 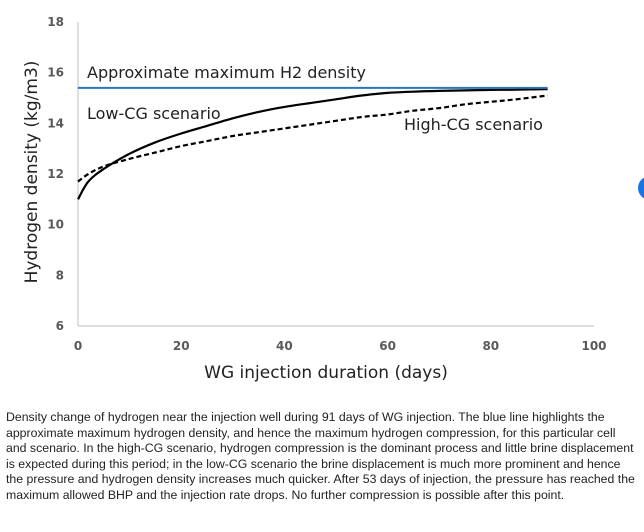 What do you see at coordinates (32, 172) in the screenshot?
I see `y-axis-title: Hydrogen density (kg/m3)` at bounding box center [32, 172].